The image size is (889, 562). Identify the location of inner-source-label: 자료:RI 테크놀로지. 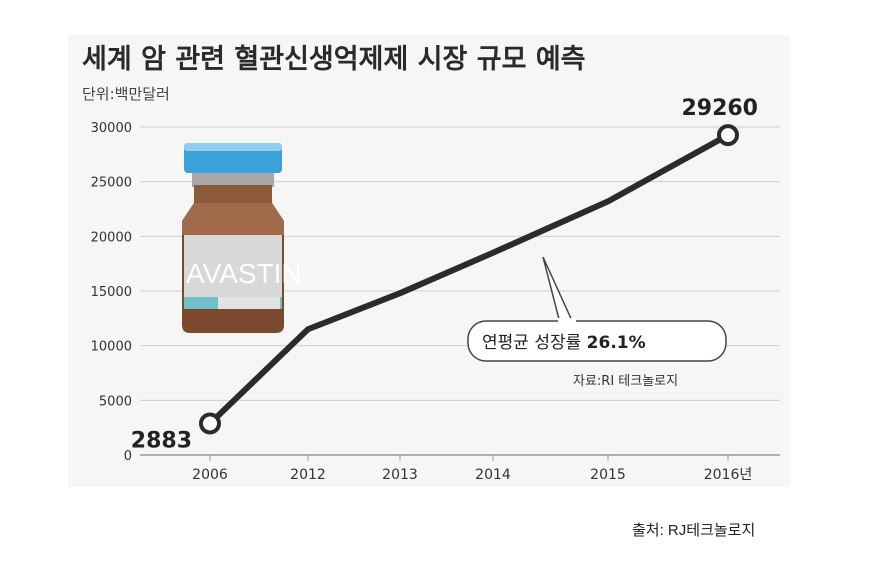
(625, 381).